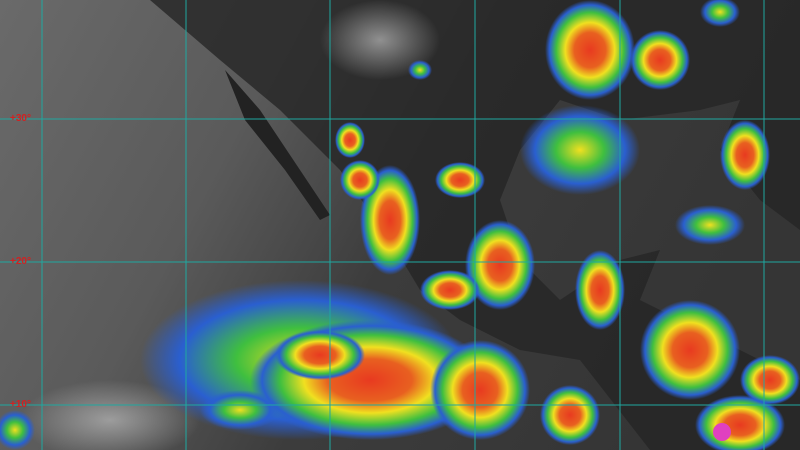  What do you see at coordinates (20, 118) in the screenshot?
I see `latitude-label-30: +30°` at bounding box center [20, 118].